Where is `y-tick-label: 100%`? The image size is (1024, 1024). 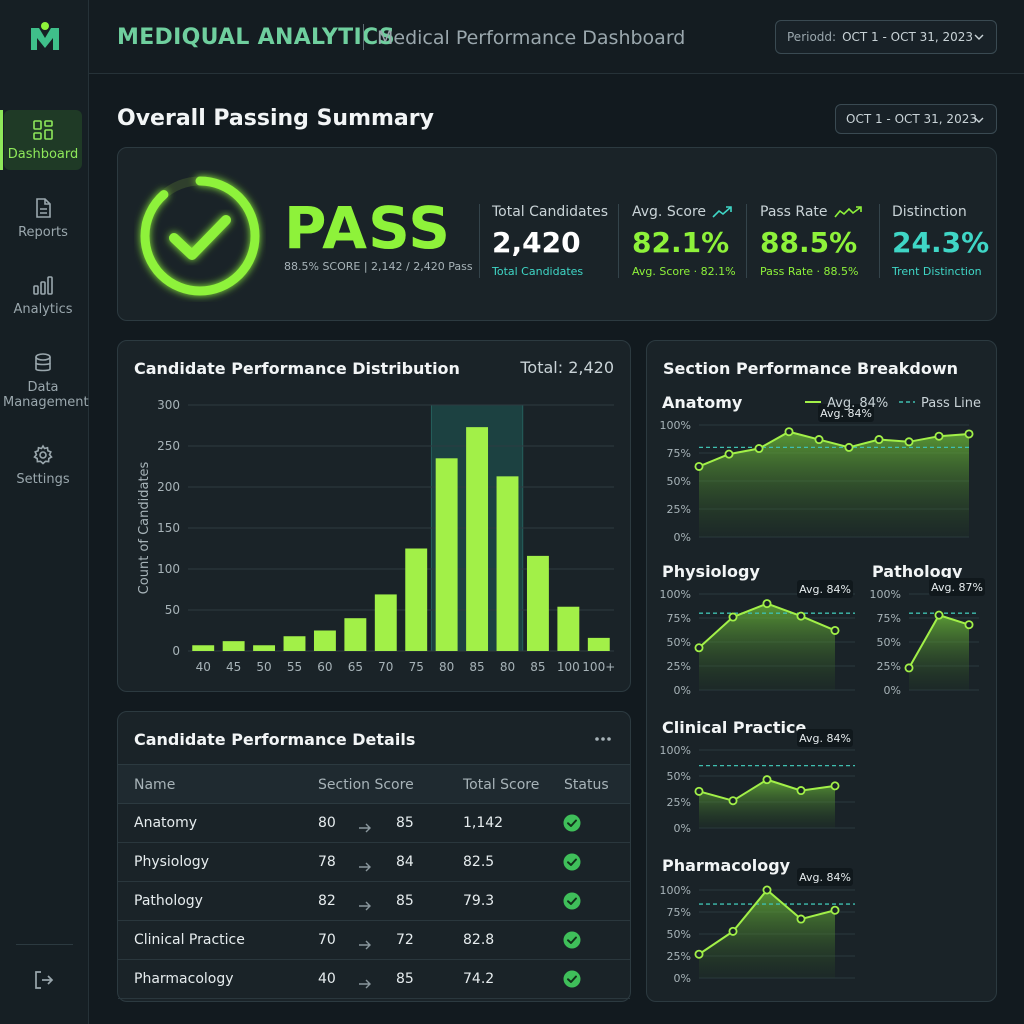 y-tick-label: 100% is located at coordinates (675, 425).